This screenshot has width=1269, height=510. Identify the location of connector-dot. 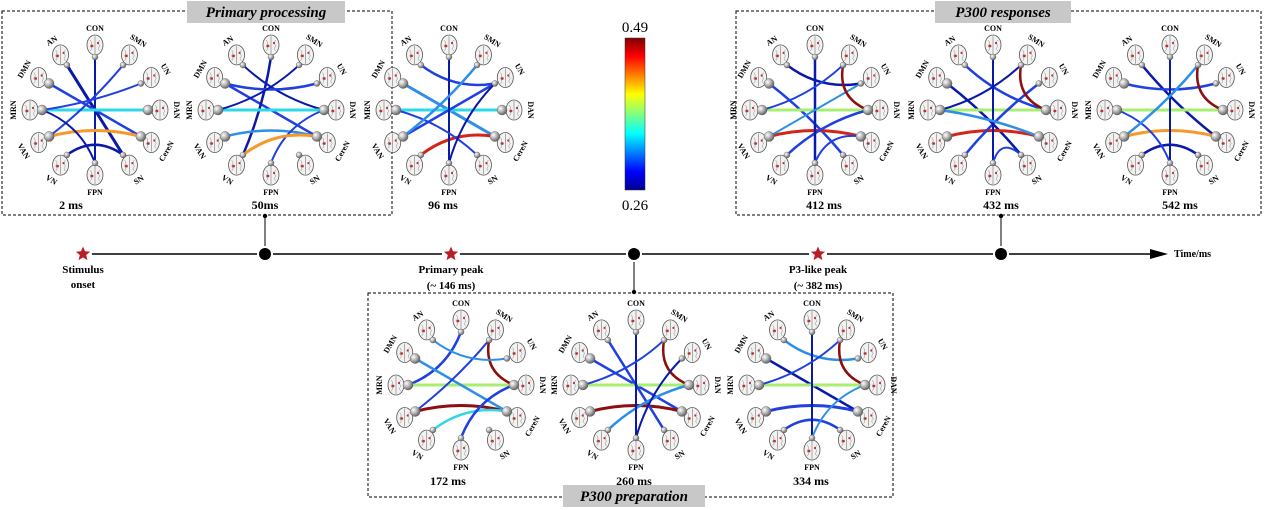
(1001, 216).